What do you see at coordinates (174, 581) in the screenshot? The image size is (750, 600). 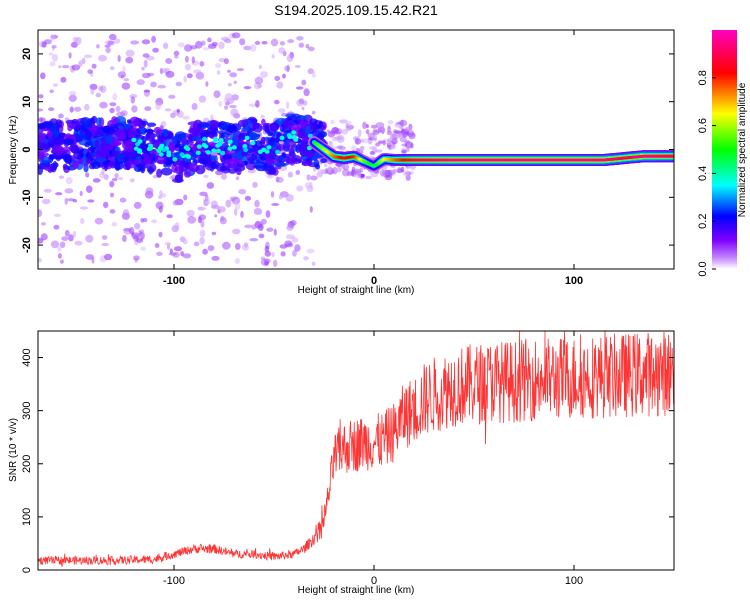 I see `x-tick-label: -100` at bounding box center [174, 581].